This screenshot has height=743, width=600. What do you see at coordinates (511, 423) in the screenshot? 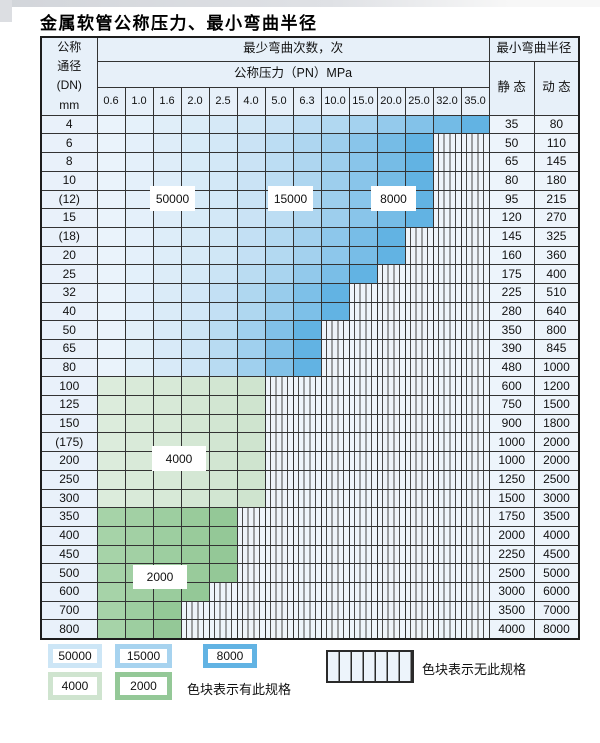
I see `static-radius-cell: 900` at bounding box center [511, 423].